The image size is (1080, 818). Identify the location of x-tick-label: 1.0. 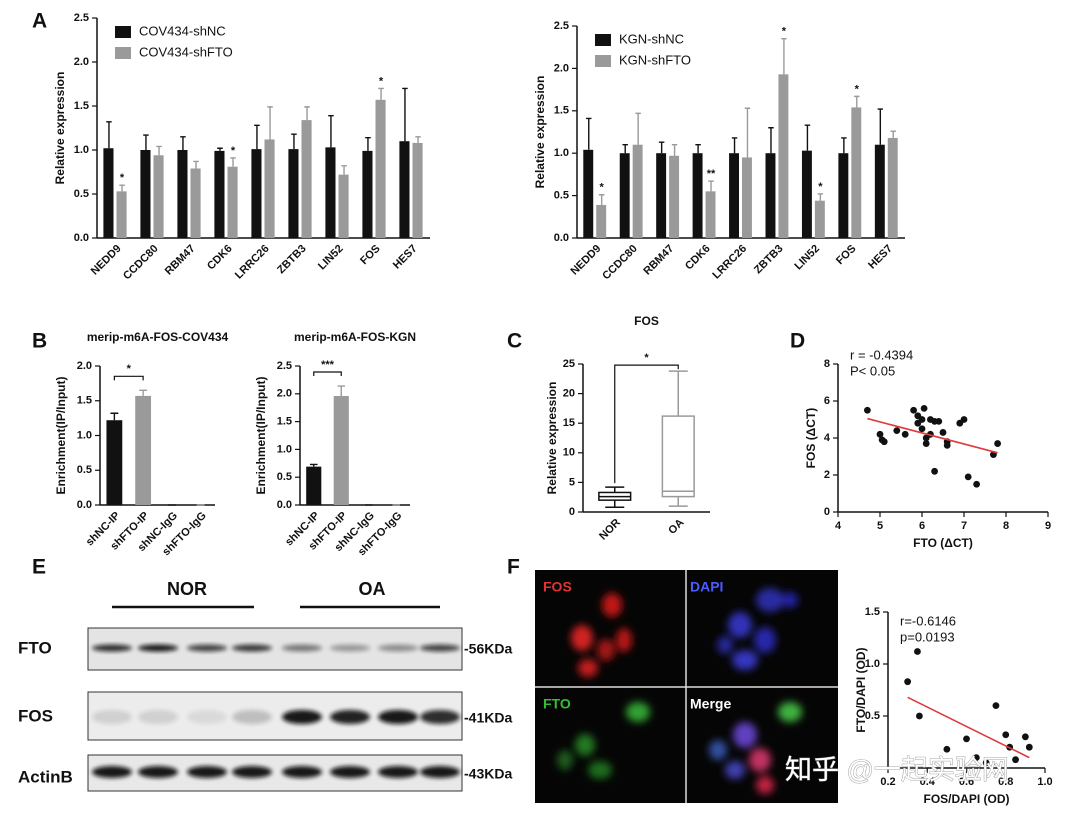
(1044, 782).